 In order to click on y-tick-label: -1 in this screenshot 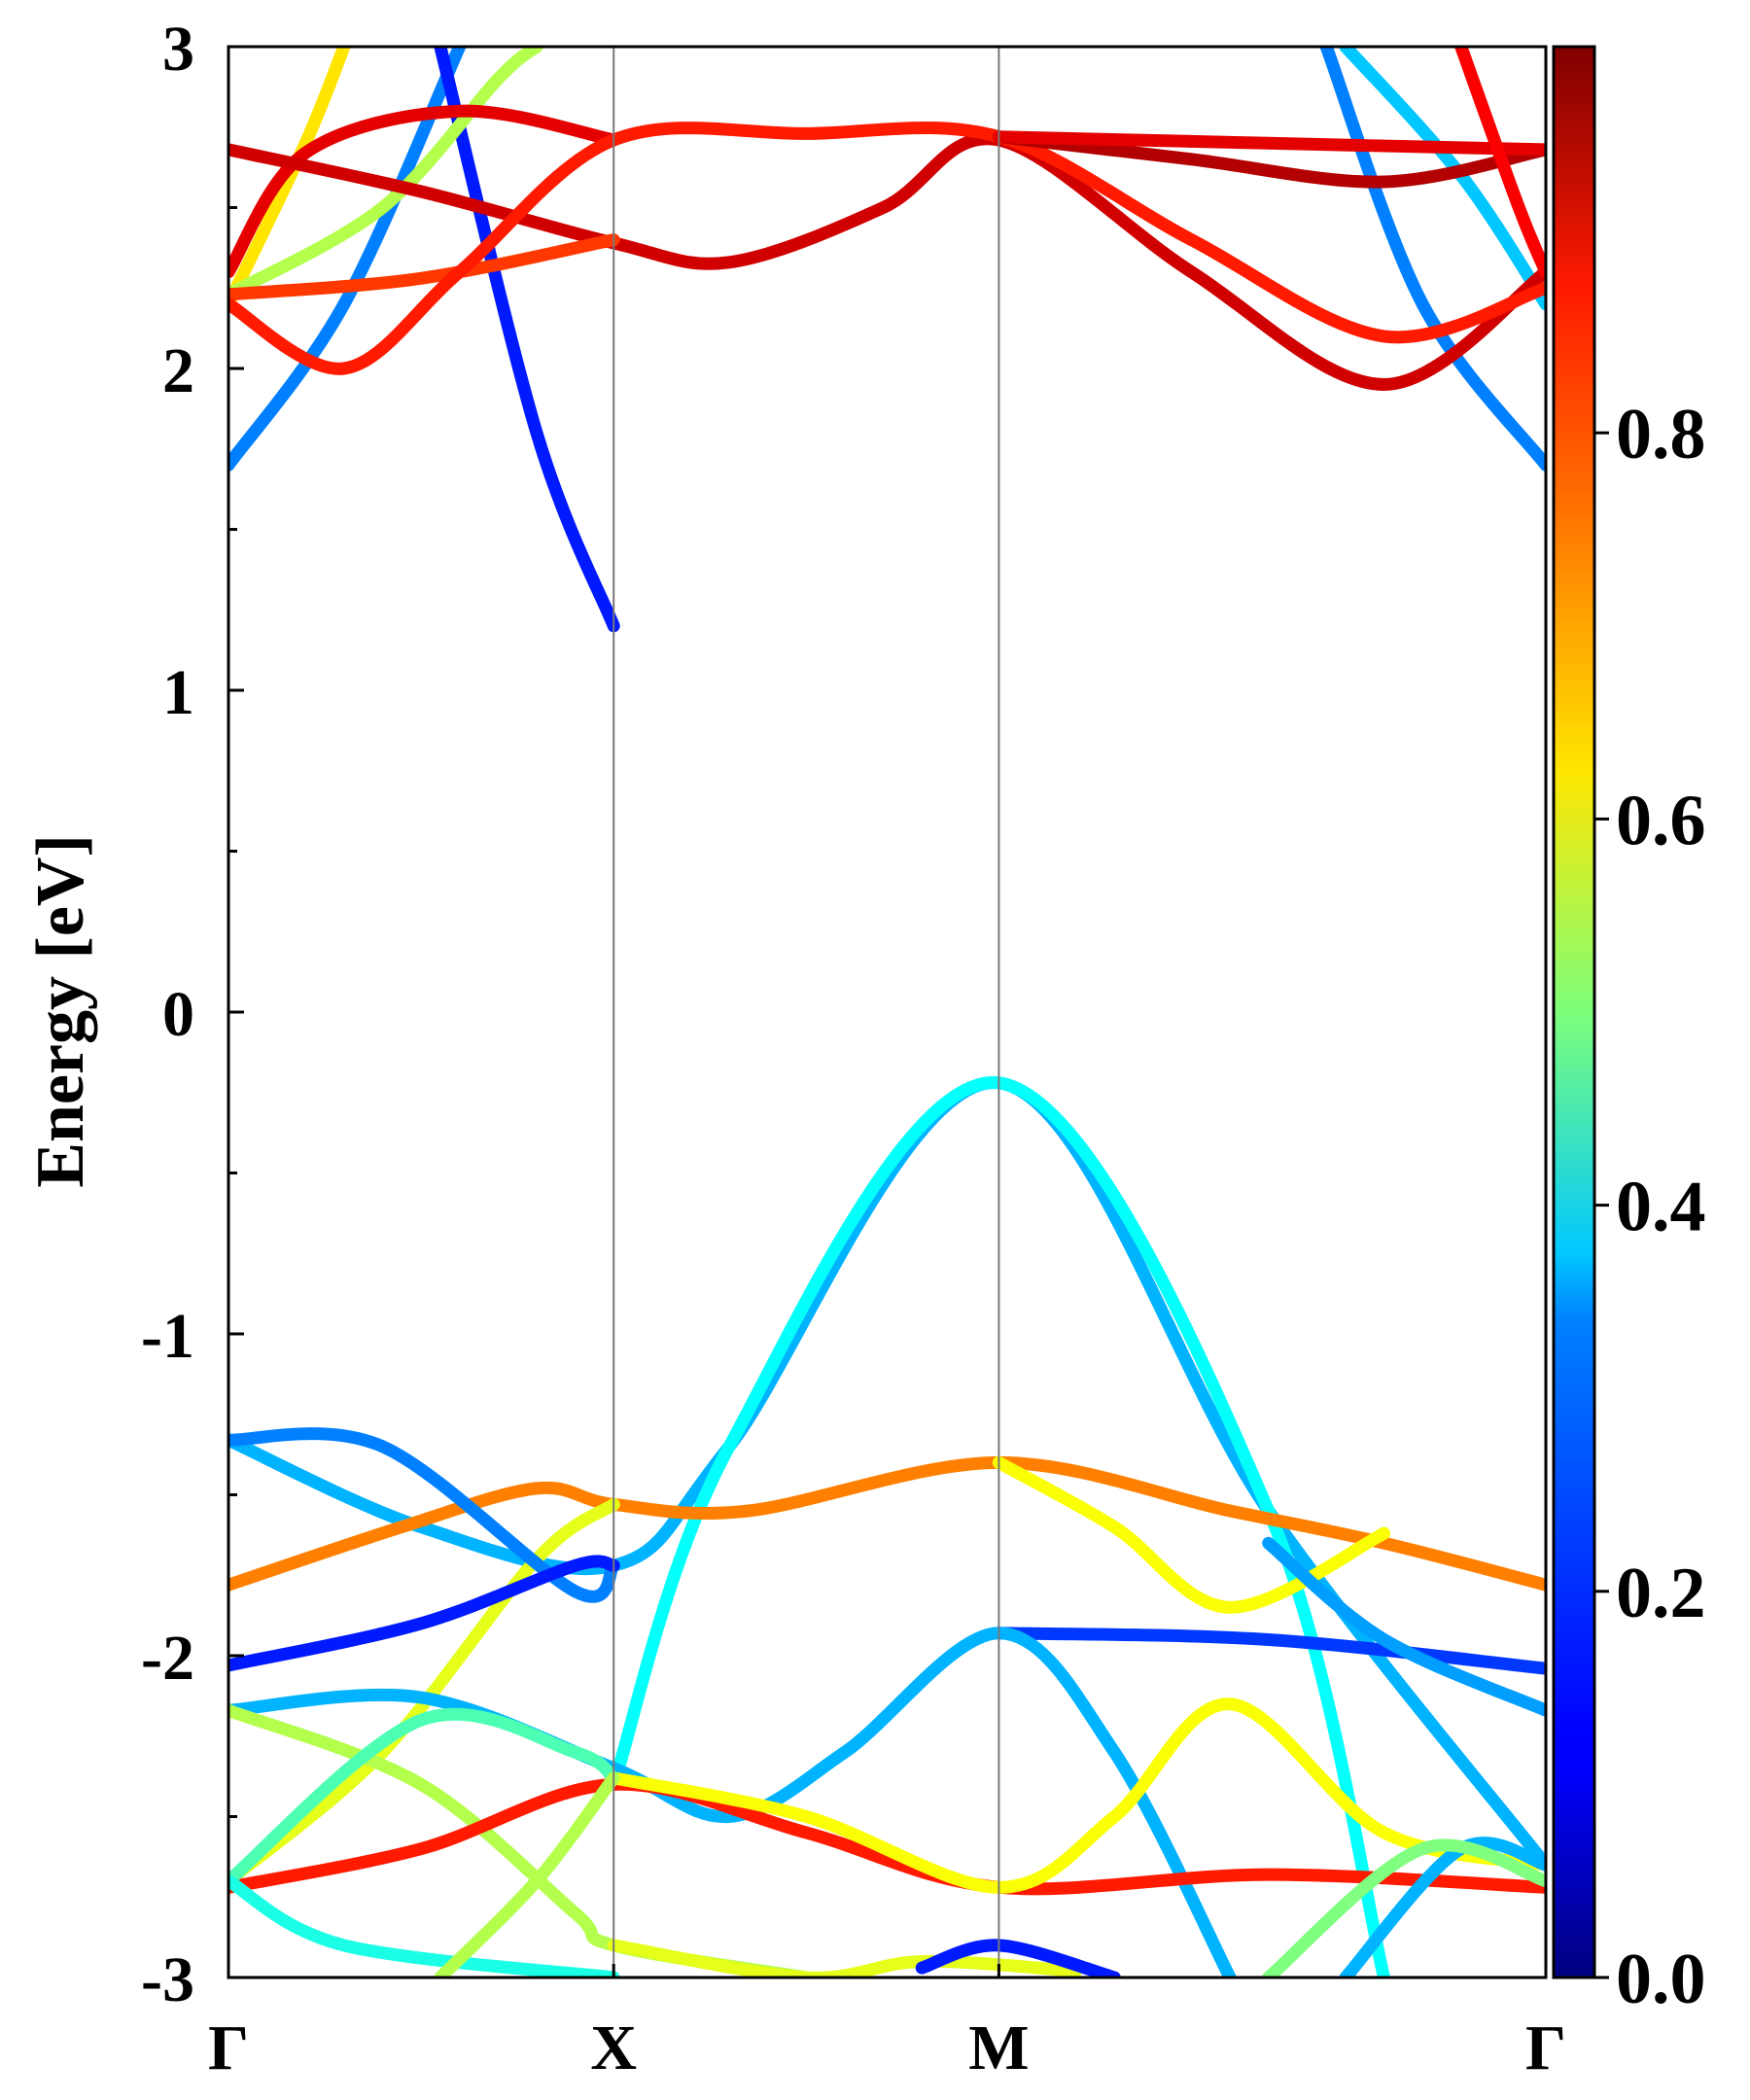, I will do `click(167, 1336)`.